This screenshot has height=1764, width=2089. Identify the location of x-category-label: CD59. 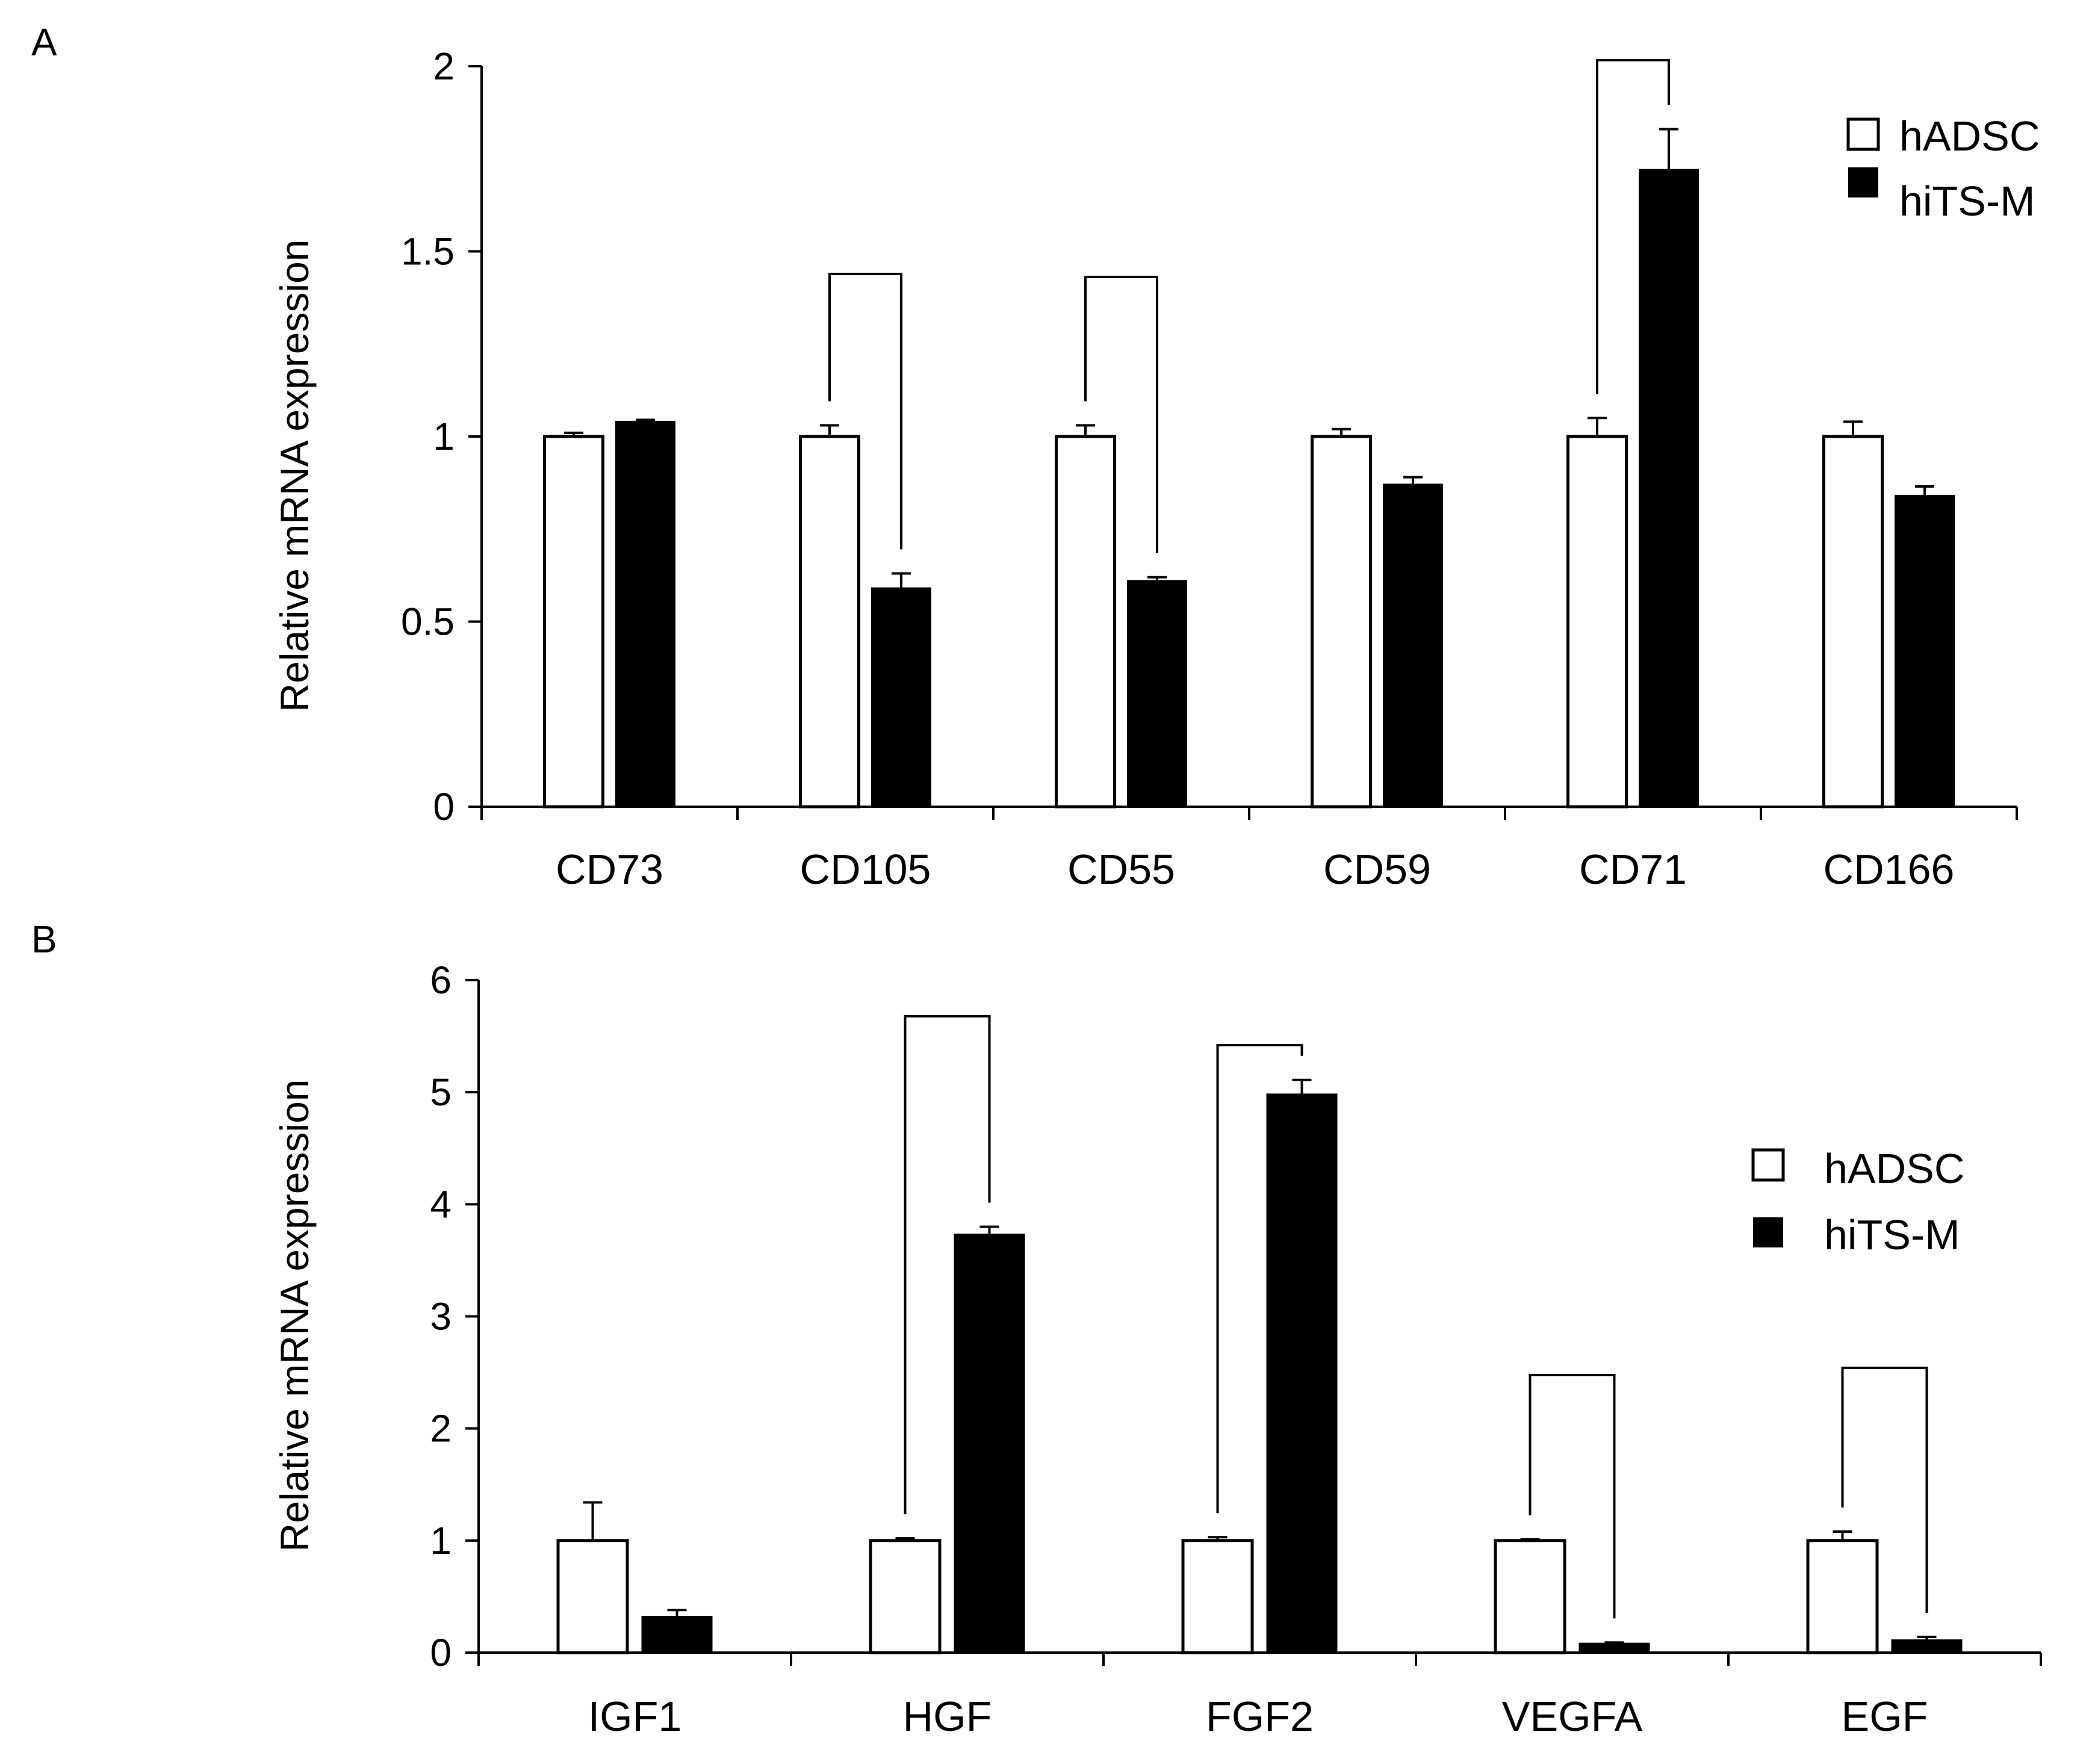
(1377, 869).